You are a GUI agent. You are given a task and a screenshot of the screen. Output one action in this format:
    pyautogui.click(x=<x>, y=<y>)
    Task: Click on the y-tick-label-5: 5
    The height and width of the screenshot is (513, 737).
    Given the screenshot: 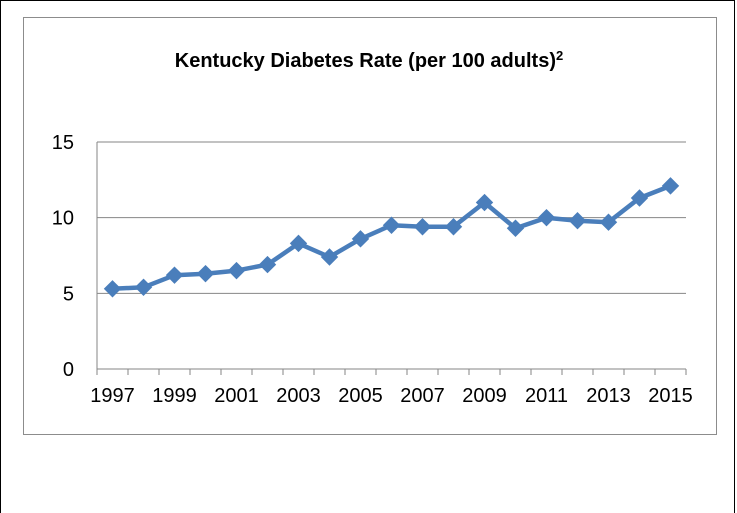 What is the action you would take?
    pyautogui.click(x=68, y=294)
    